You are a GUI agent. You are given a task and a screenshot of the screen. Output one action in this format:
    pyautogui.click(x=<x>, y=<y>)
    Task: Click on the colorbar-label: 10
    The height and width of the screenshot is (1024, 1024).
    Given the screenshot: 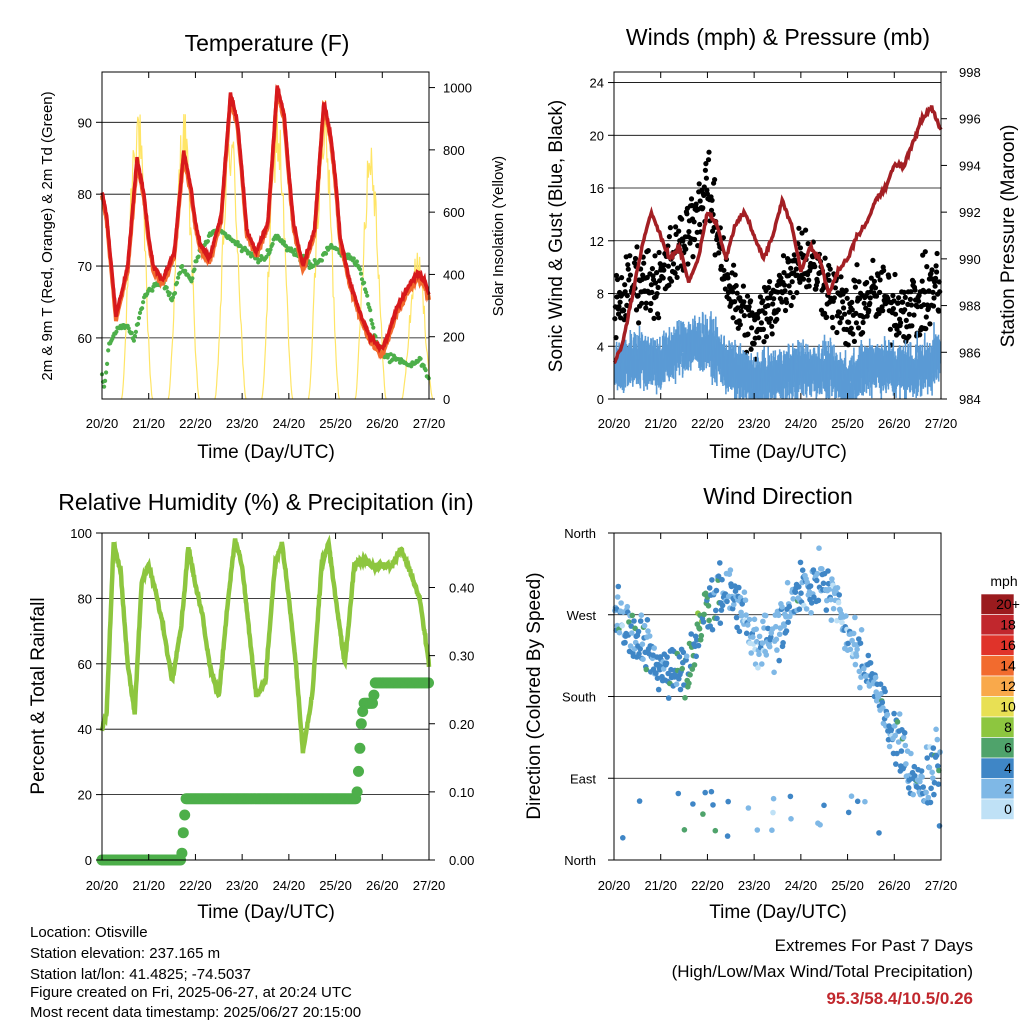 What is the action you would take?
    pyautogui.click(x=1008, y=707)
    